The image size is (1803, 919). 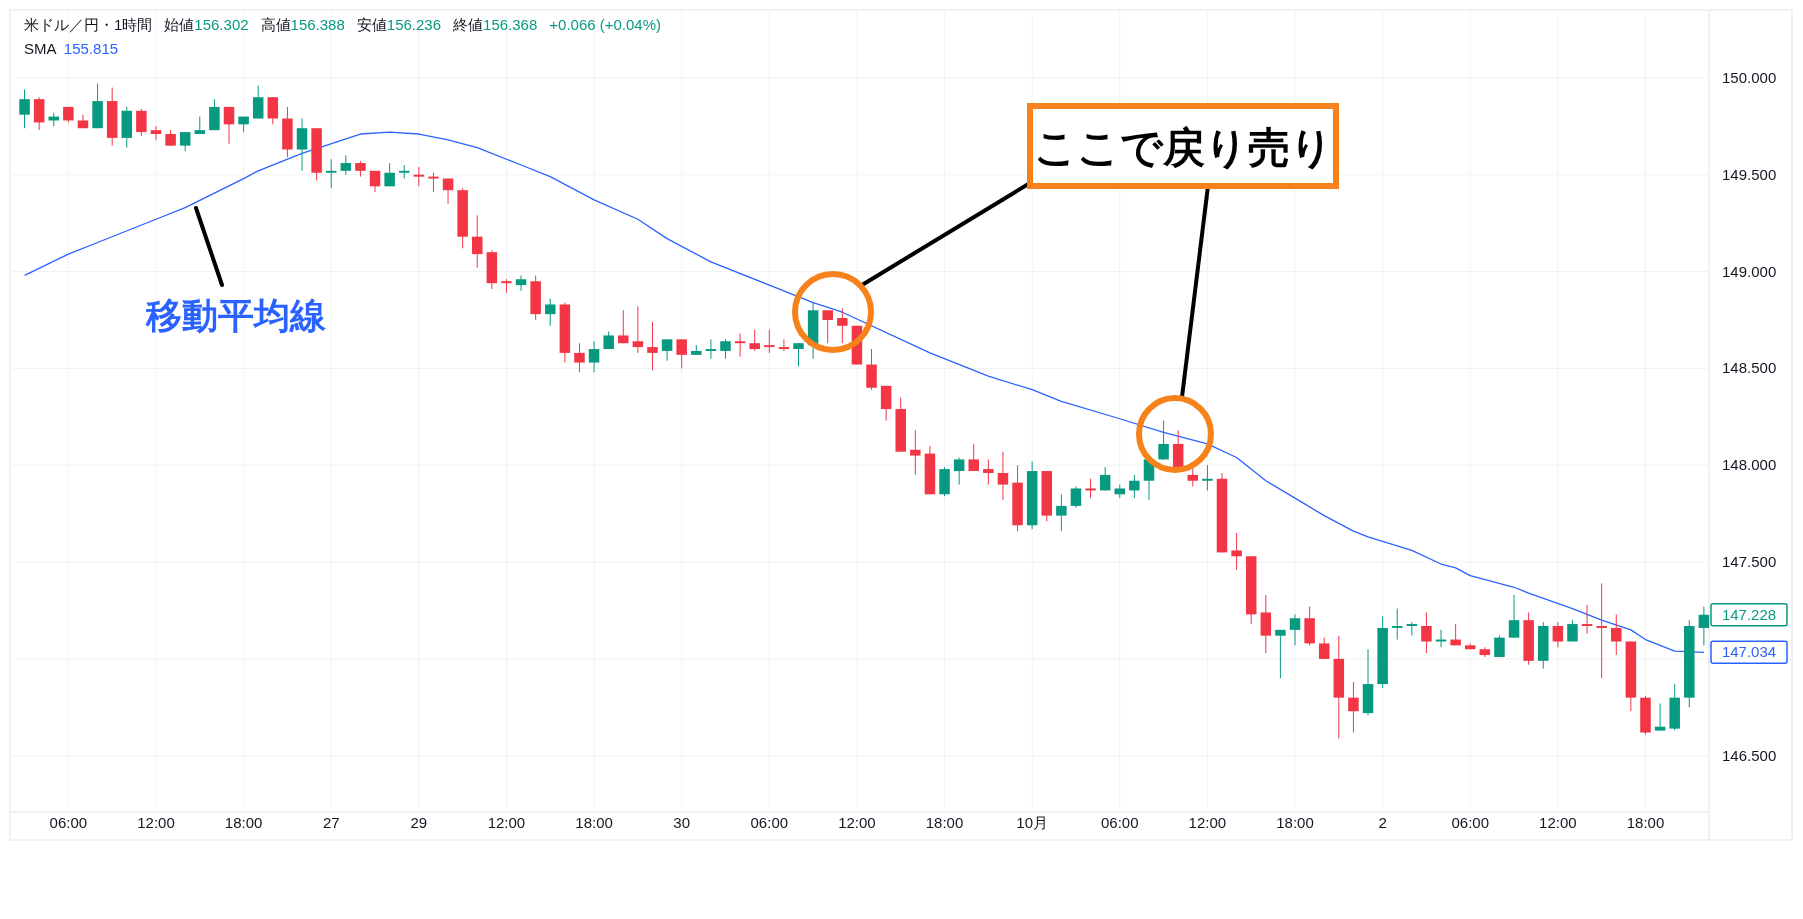 What do you see at coordinates (495, 24) in the screenshot?
I see `annotation: 終値156.368` at bounding box center [495, 24].